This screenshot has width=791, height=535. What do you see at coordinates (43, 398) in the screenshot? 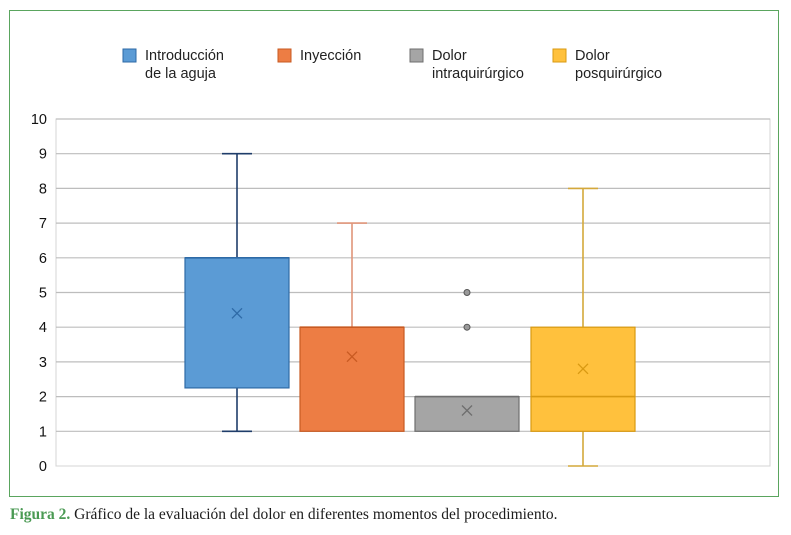
I see `y-tick-label: 2` at bounding box center [43, 398].